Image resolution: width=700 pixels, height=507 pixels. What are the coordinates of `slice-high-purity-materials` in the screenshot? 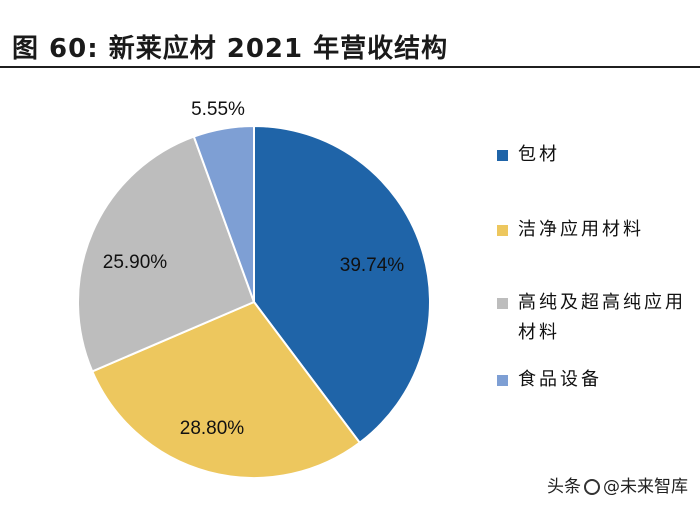 It's located at (166, 254).